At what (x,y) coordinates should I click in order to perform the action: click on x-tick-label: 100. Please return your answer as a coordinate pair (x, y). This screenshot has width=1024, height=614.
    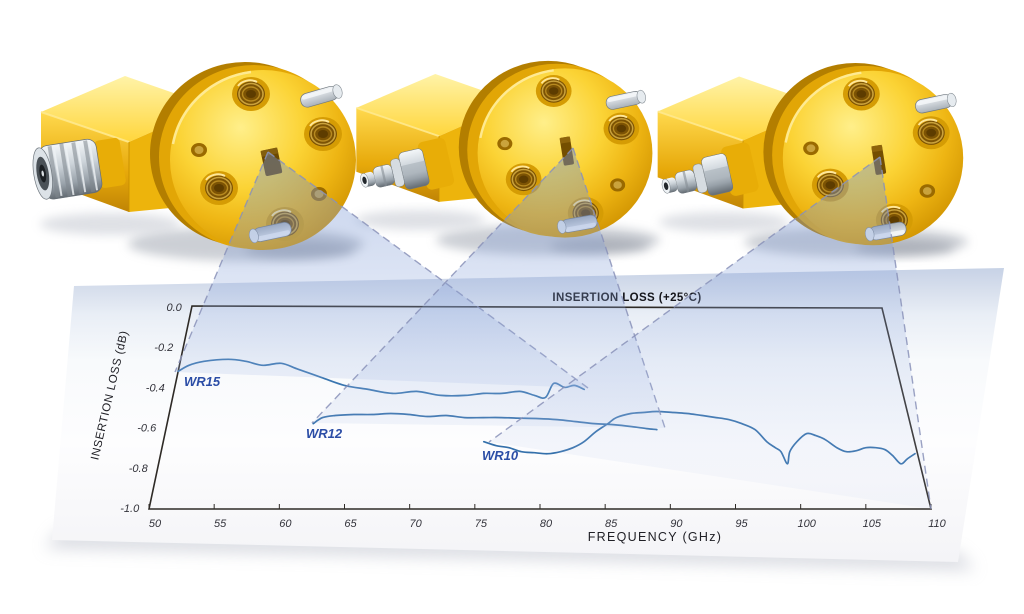
    Looking at the image, I should click on (806, 524).